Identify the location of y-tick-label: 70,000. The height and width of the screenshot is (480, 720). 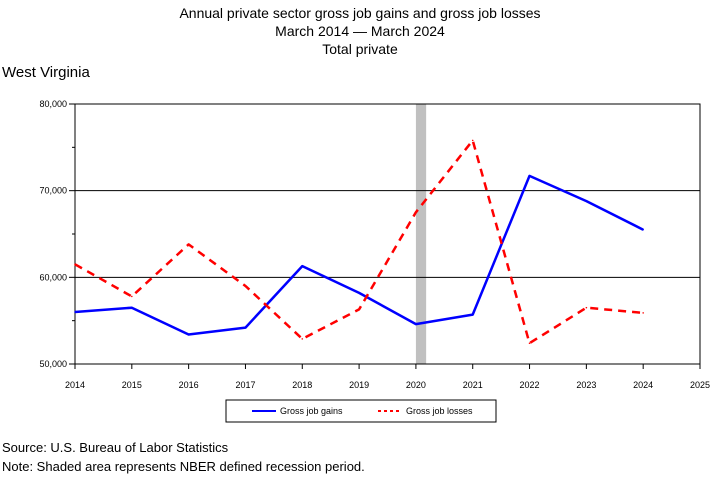
(53, 191).